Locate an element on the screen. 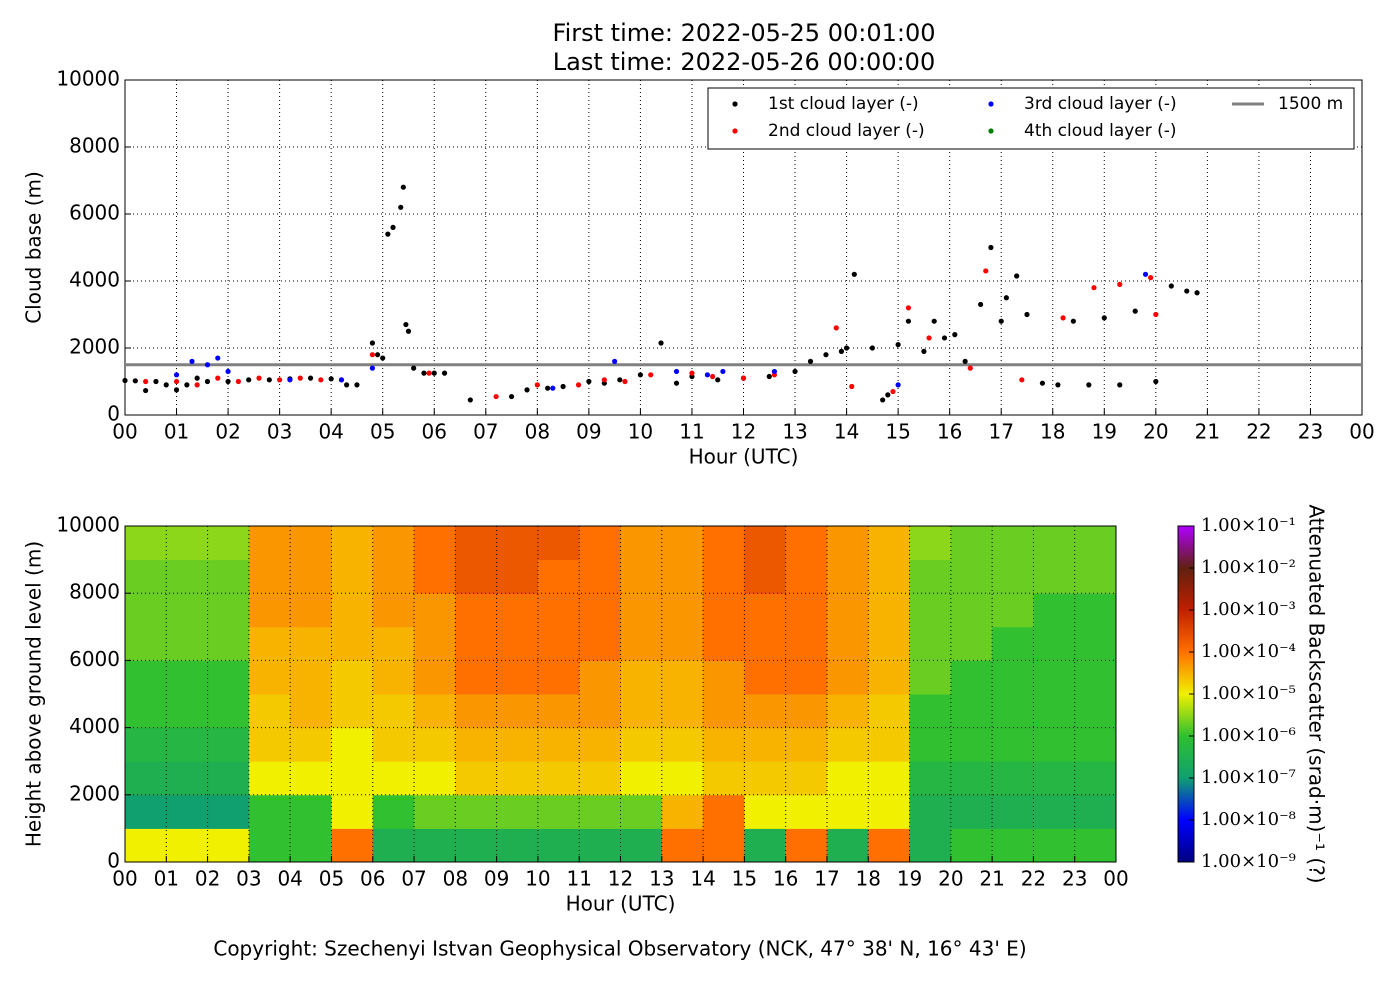 This screenshot has height=1000, width=1400. x-tick-label: 00 is located at coordinates (1361, 432).